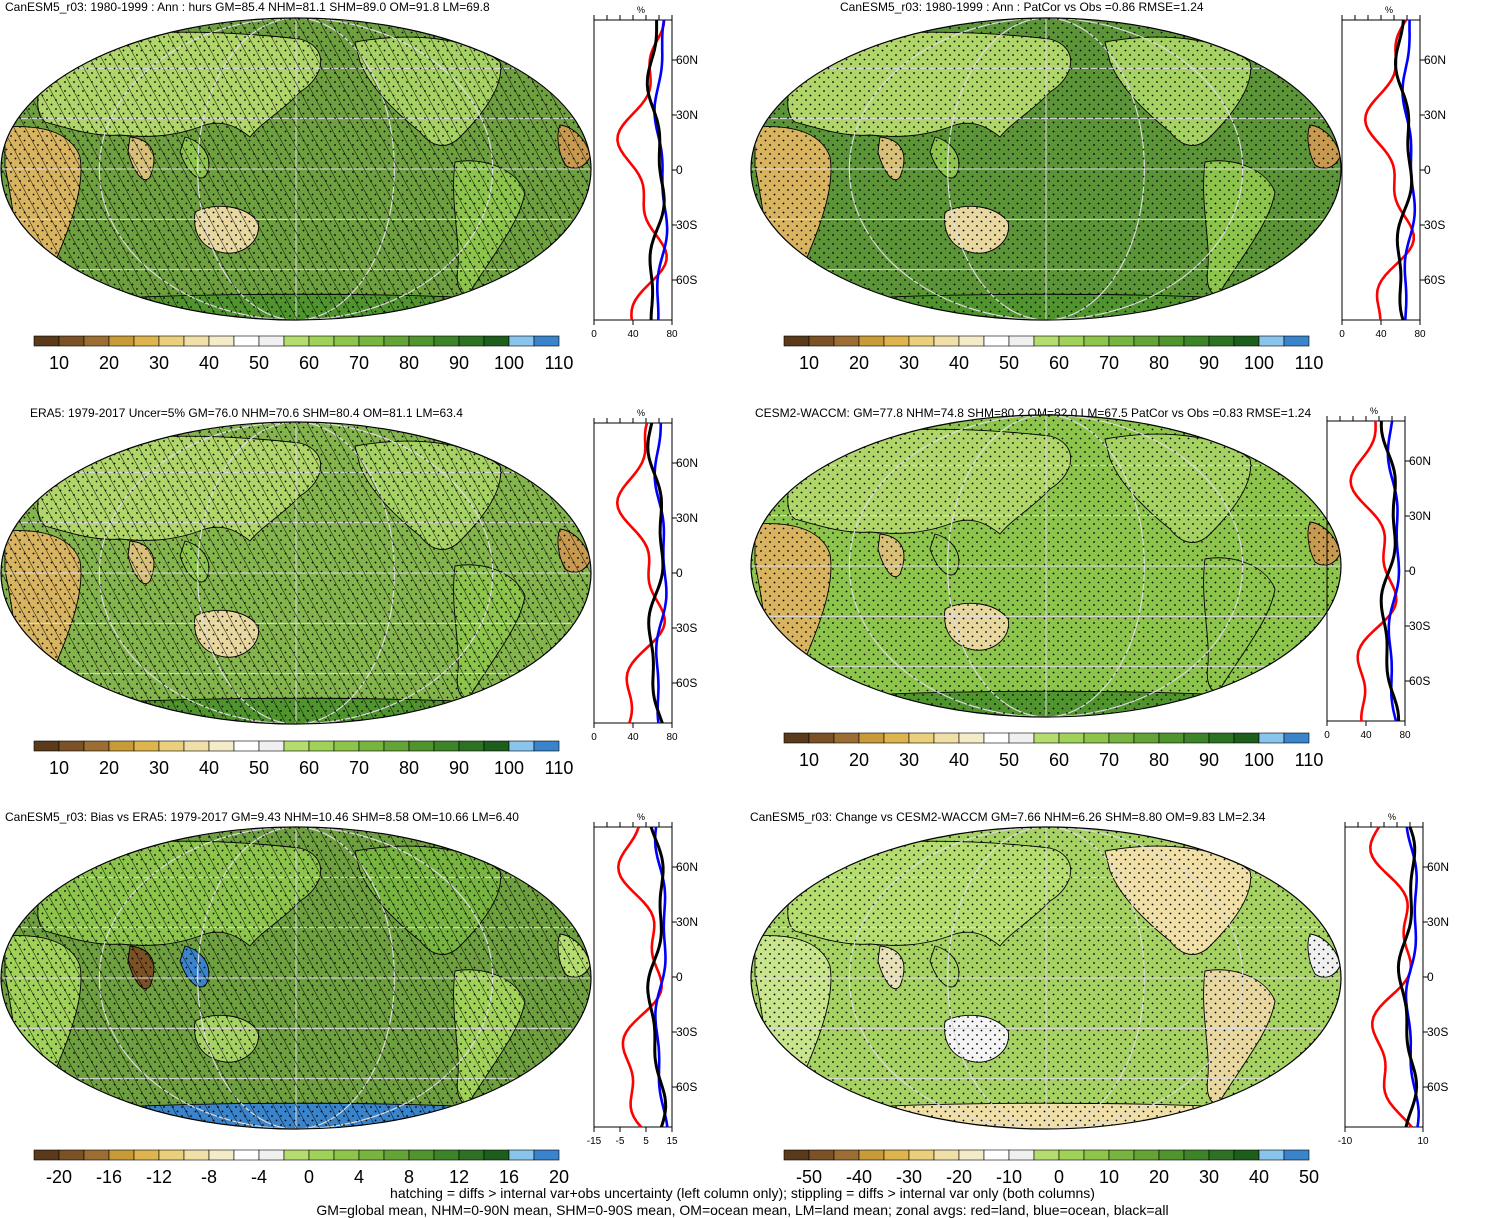 This screenshot has width=1485, height=1218. Describe the element at coordinates (1419, 681) in the screenshot. I see `latitude-label: 60S` at that location.